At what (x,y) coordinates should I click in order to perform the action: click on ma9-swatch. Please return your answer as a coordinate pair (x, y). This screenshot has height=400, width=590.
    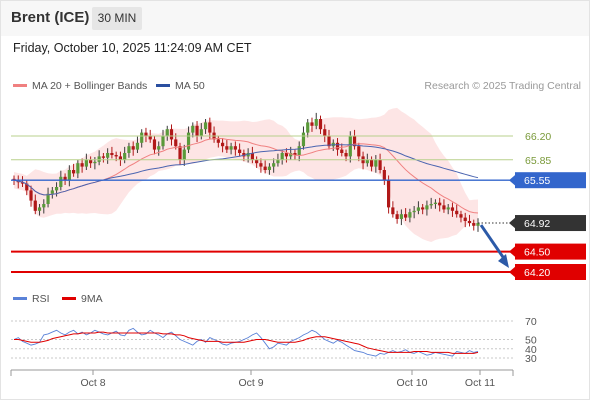
    Looking at the image, I should click on (69, 298).